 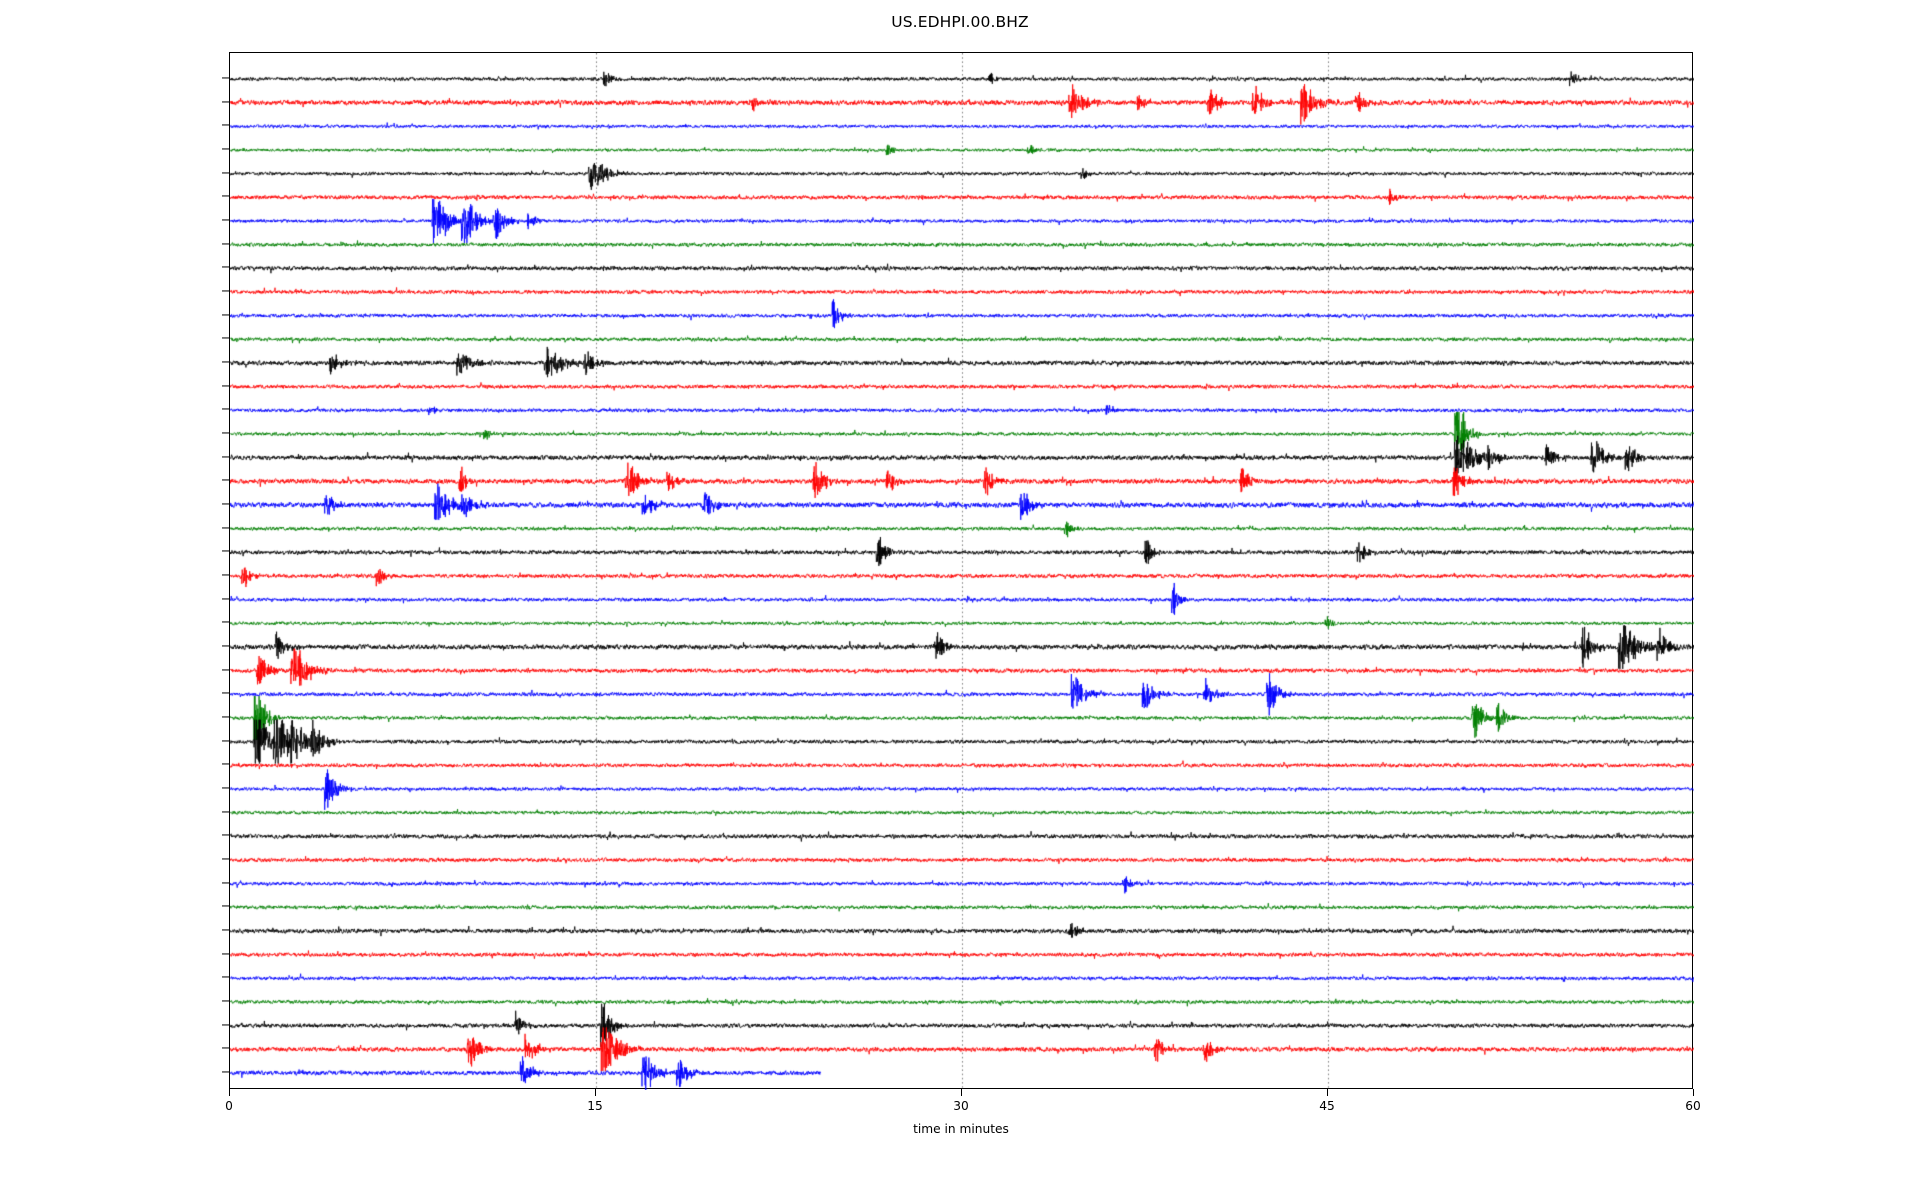 What do you see at coordinates (595, 1106) in the screenshot?
I see `x-axis-tick-label: 15` at bounding box center [595, 1106].